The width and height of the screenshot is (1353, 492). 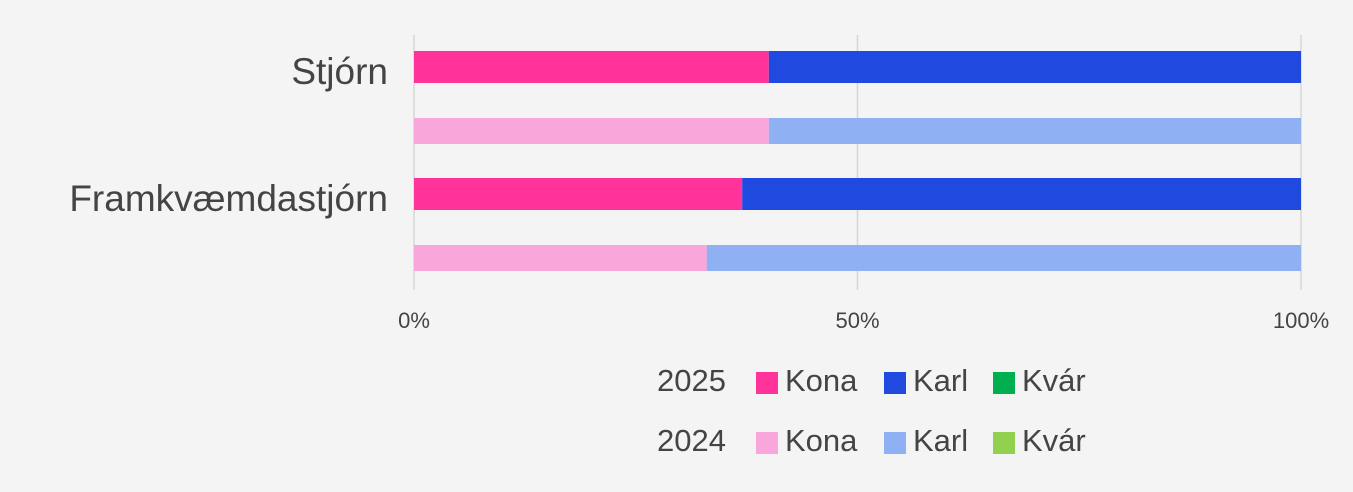 I want to click on x-tick-label: 0%, so click(x=414, y=320).